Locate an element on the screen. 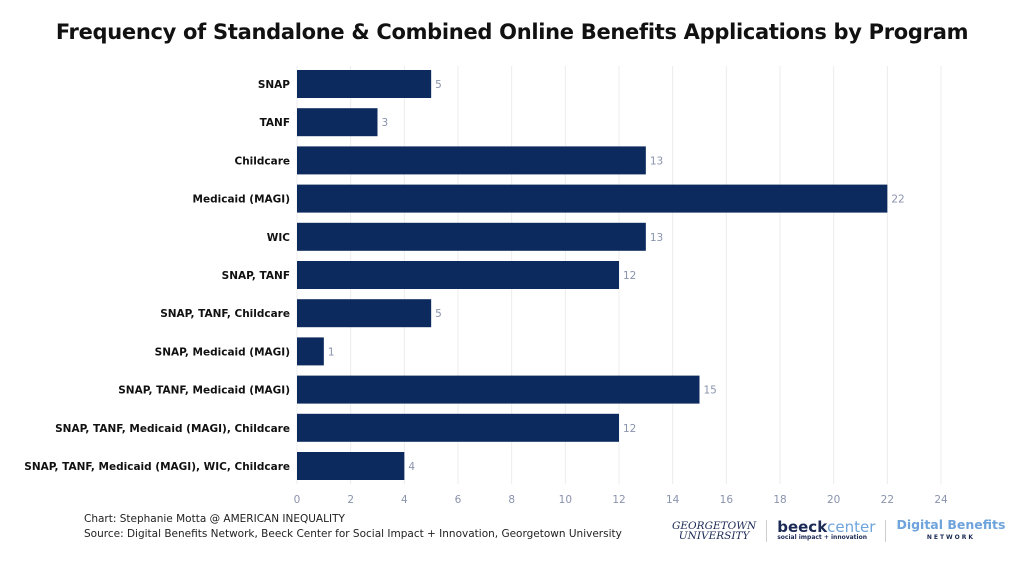  data-label: 22 is located at coordinates (897, 200).